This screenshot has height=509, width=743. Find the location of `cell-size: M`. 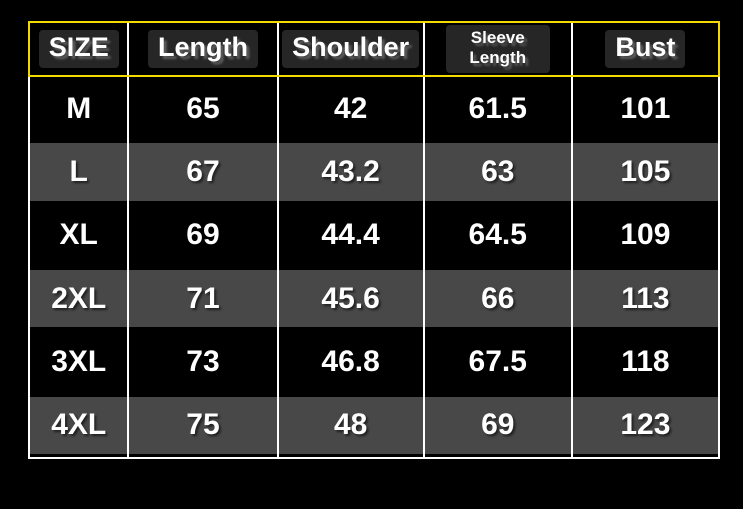

cell-size: M is located at coordinates (79, 108).